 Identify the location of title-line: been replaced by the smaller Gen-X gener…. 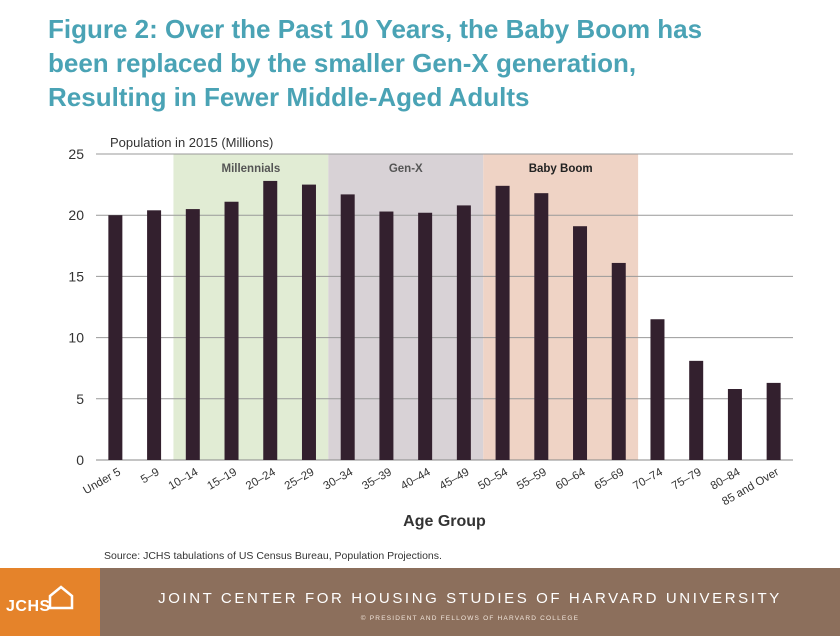
(342, 63).